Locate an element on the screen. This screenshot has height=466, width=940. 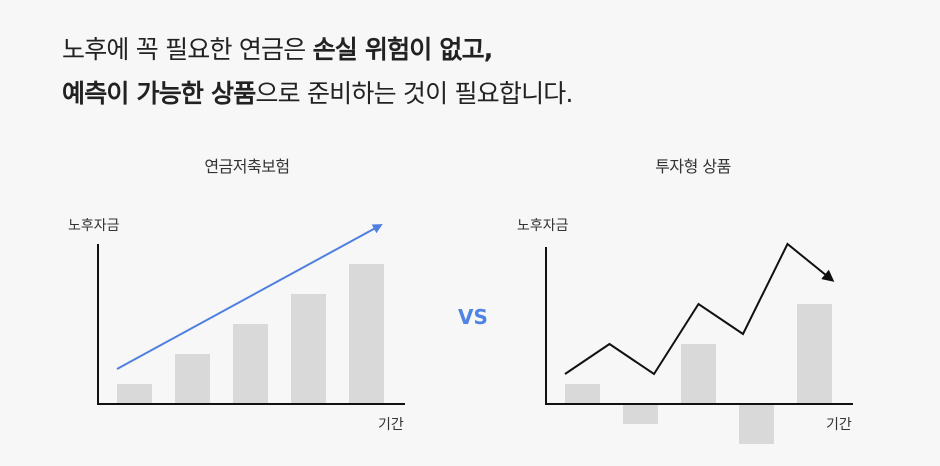
headline-line-1: 노후에 꼭 필요한 연금은 손실 위험이 없고, is located at coordinates (317, 50).